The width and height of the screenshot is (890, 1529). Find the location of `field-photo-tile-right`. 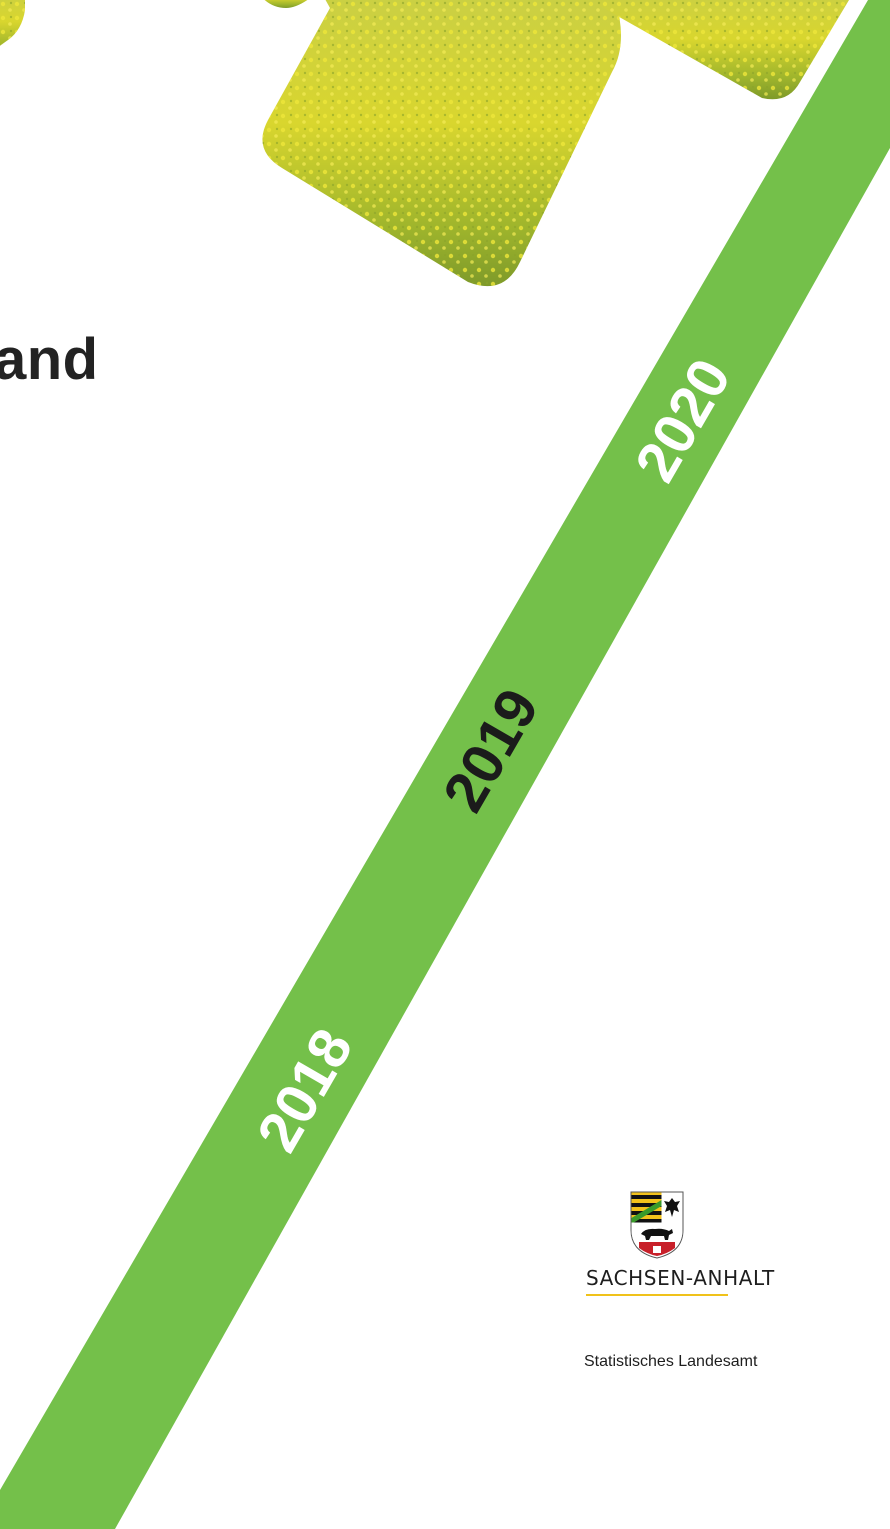

field-photo-tile-right is located at coordinates (724, 50).